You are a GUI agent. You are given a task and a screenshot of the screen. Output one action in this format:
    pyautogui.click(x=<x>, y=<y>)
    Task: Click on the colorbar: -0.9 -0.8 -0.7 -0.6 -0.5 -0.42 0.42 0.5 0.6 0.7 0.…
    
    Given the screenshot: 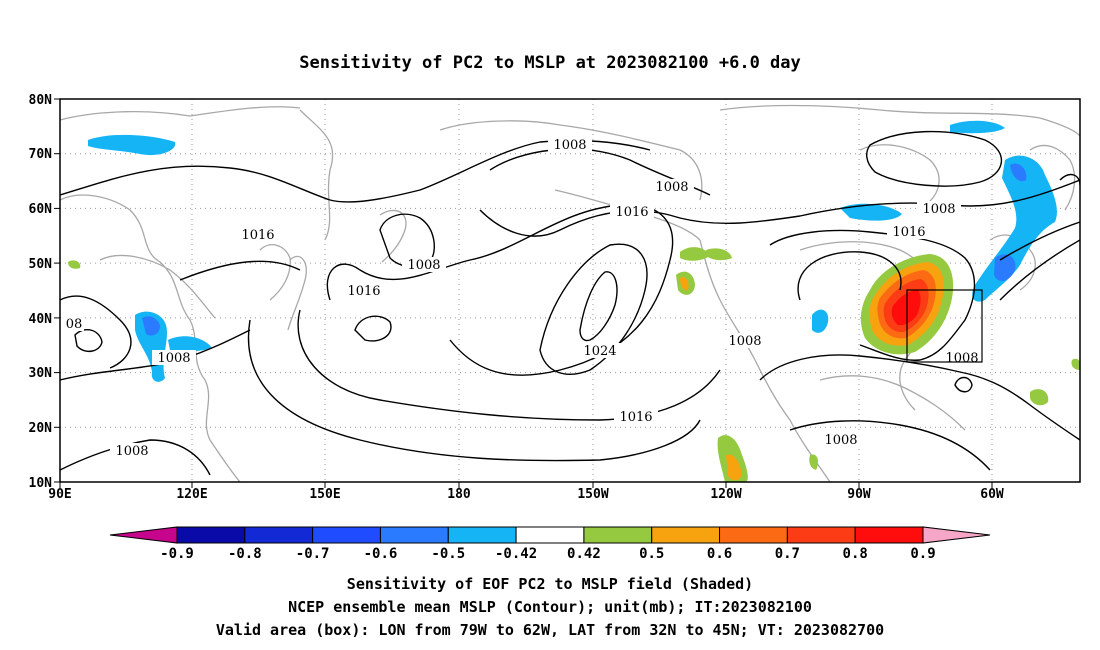 What is the action you would take?
    pyautogui.click(x=550, y=544)
    